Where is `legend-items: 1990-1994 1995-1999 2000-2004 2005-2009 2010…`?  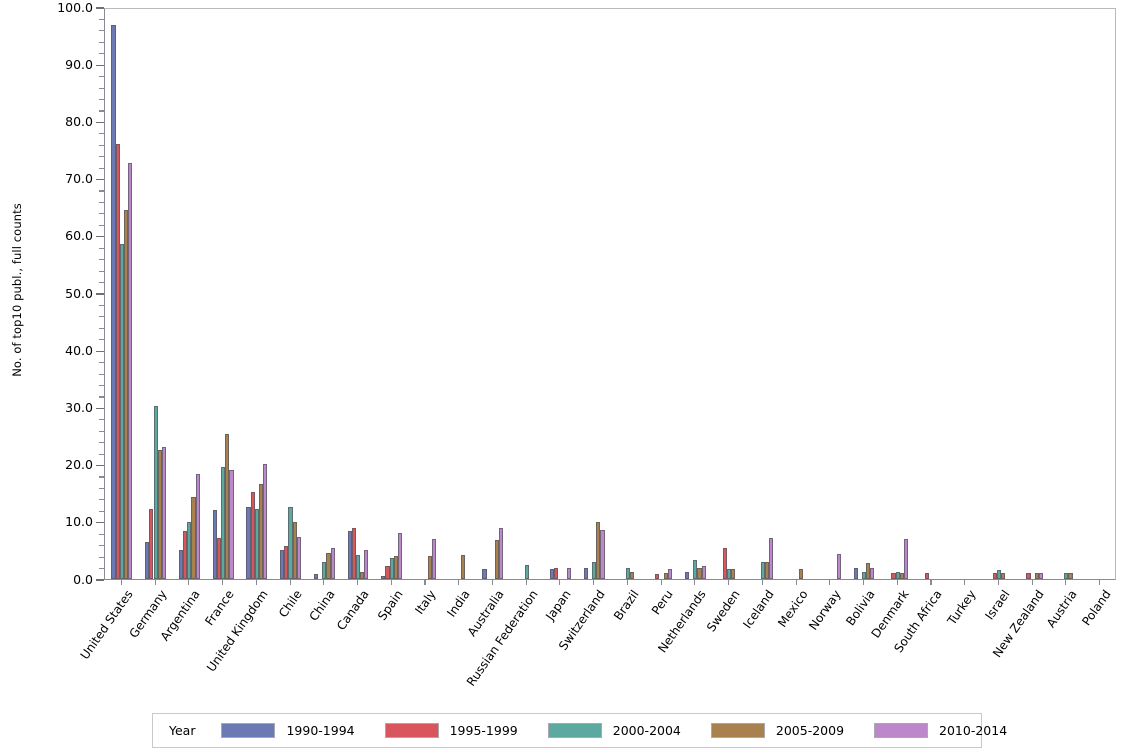
legend-items: 1990-1994 1995-1999 2000-2004 2005-2009 2010… is located at coordinates (629, 730).